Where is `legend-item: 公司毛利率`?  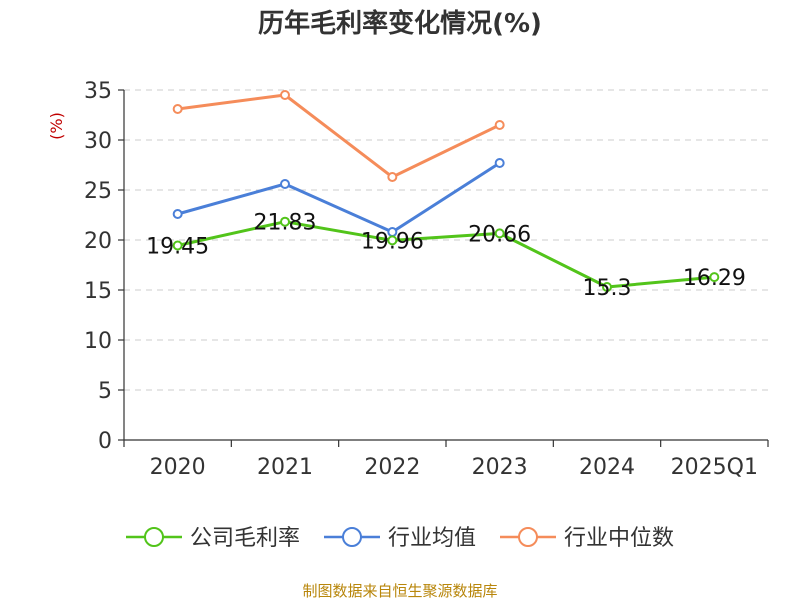 legend-item: 公司毛利率 is located at coordinates (213, 538).